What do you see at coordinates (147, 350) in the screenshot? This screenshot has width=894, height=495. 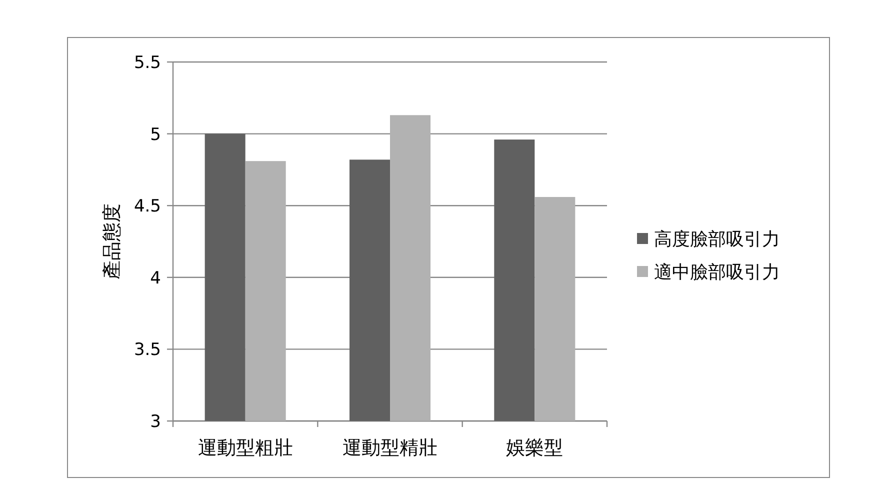 I see `y-tick-label: 3.5` at bounding box center [147, 350].